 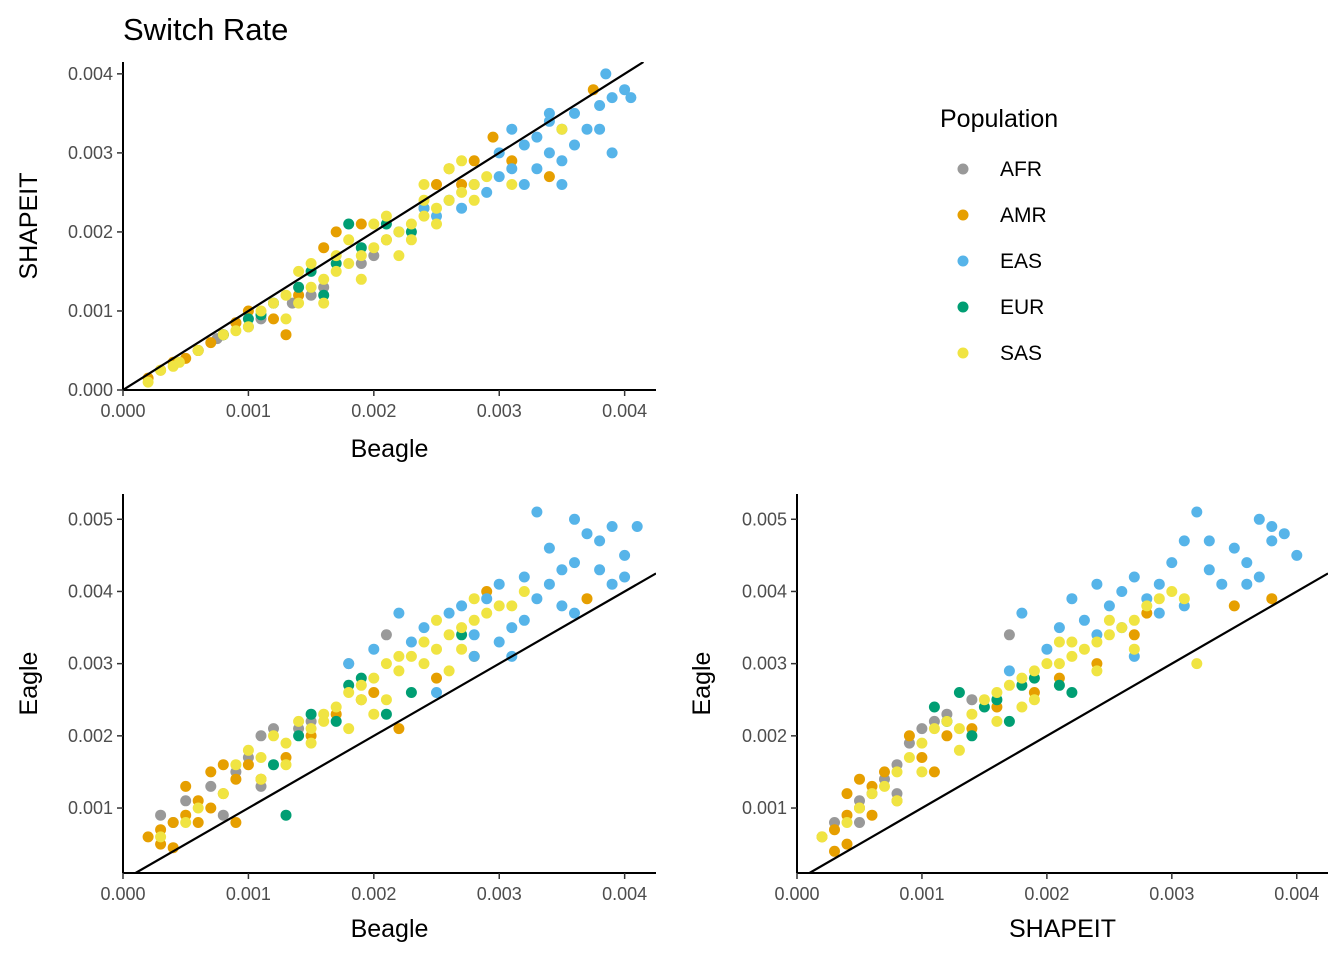 What do you see at coordinates (273, 728) in the screenshot?
I see `series-afr` at bounding box center [273, 728].